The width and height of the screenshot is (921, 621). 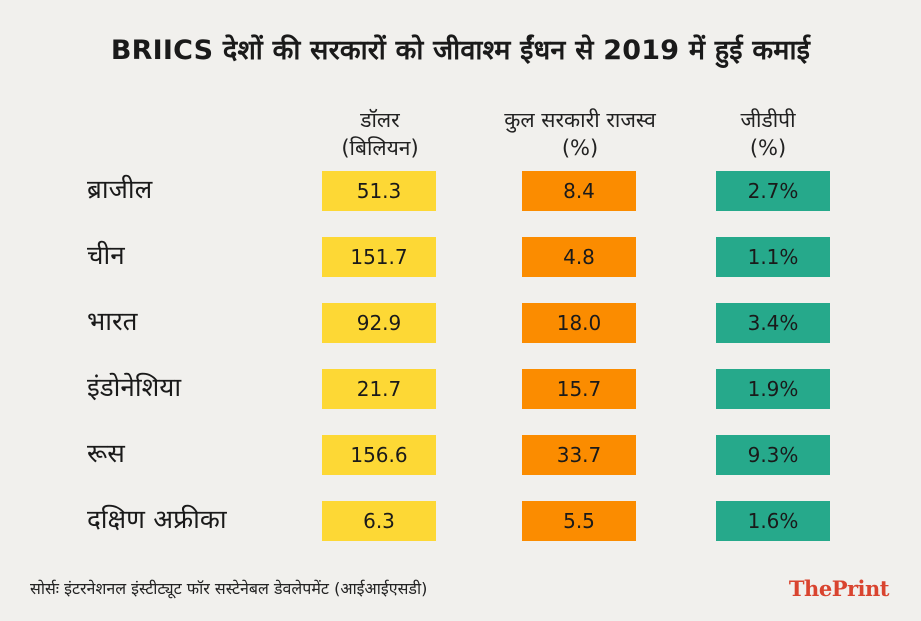 I want to click on cell-gdp: 1.1%, so click(x=773, y=257).